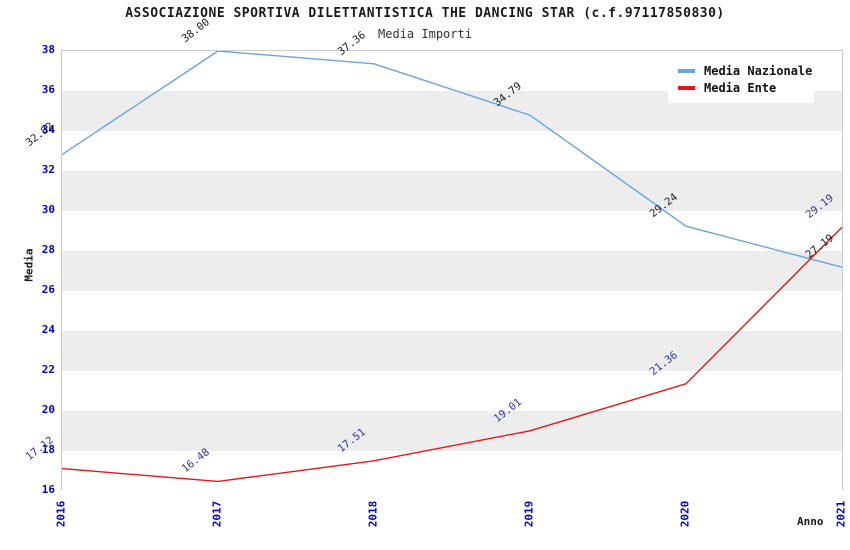 This screenshot has height=550, width=850. I want to click on legend-entry-media-ente: Media Ente, so click(746, 87).